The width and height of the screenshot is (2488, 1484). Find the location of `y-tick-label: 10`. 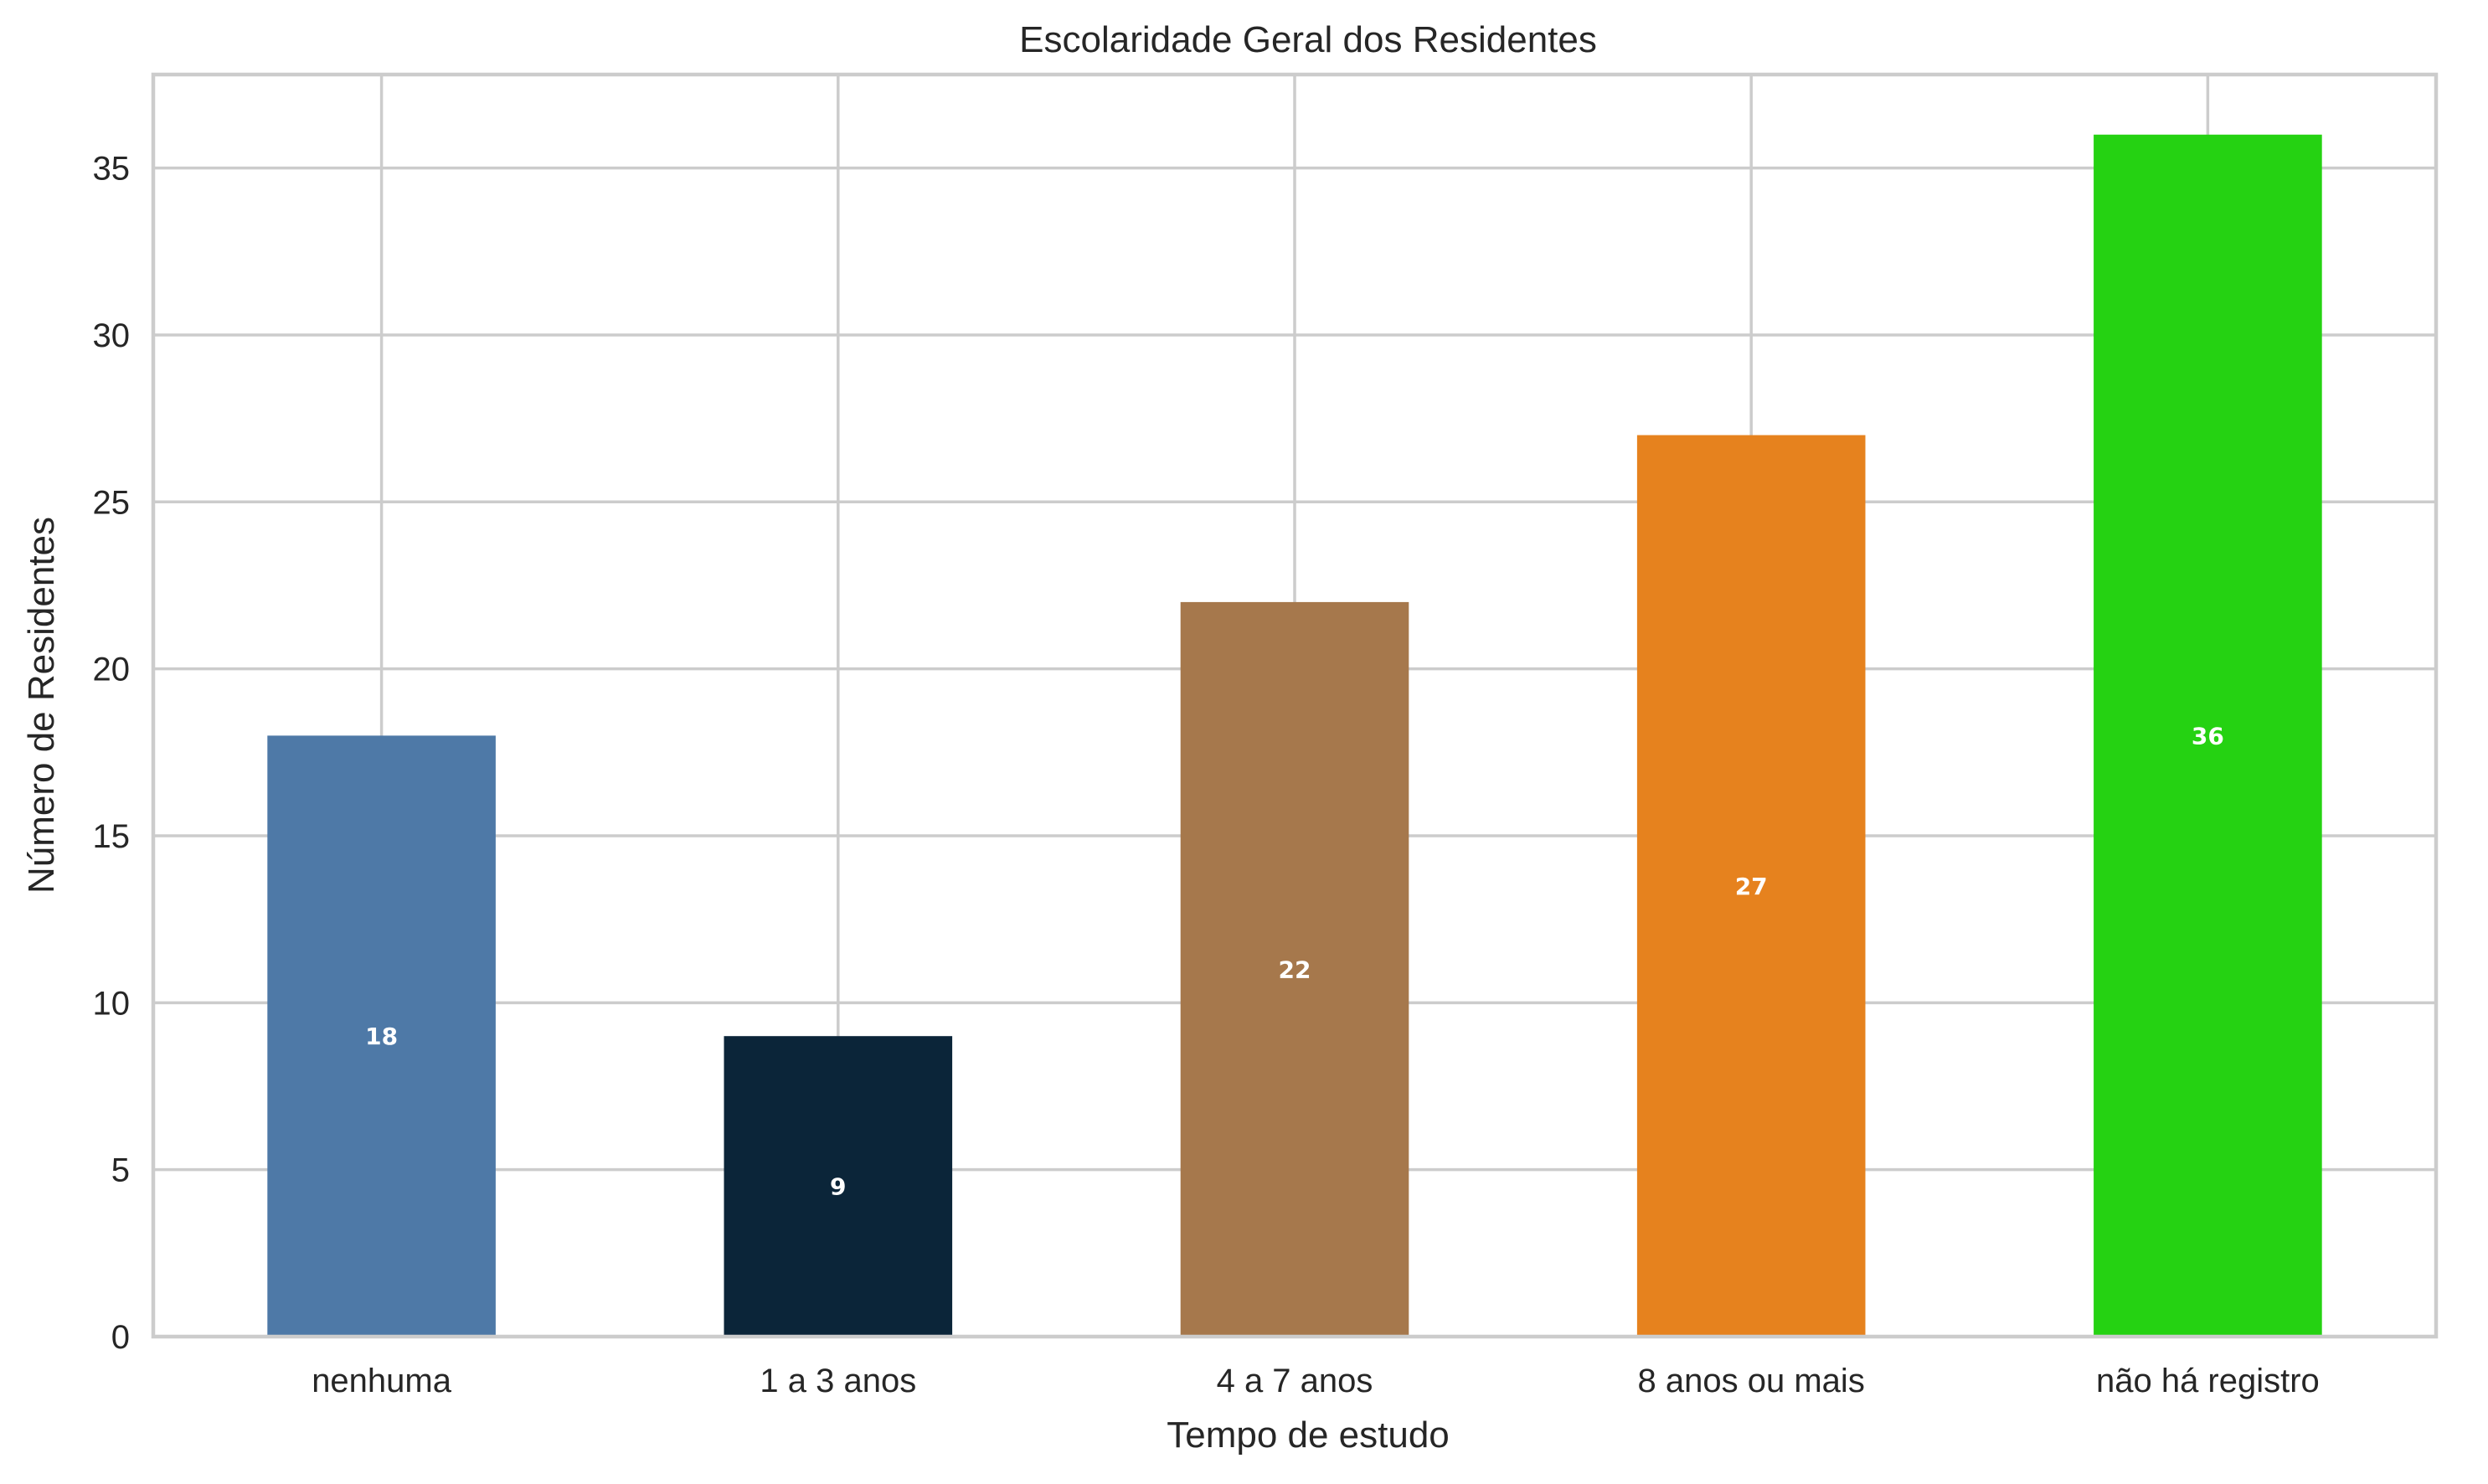

y-tick-label: 10 is located at coordinates (112, 1004).